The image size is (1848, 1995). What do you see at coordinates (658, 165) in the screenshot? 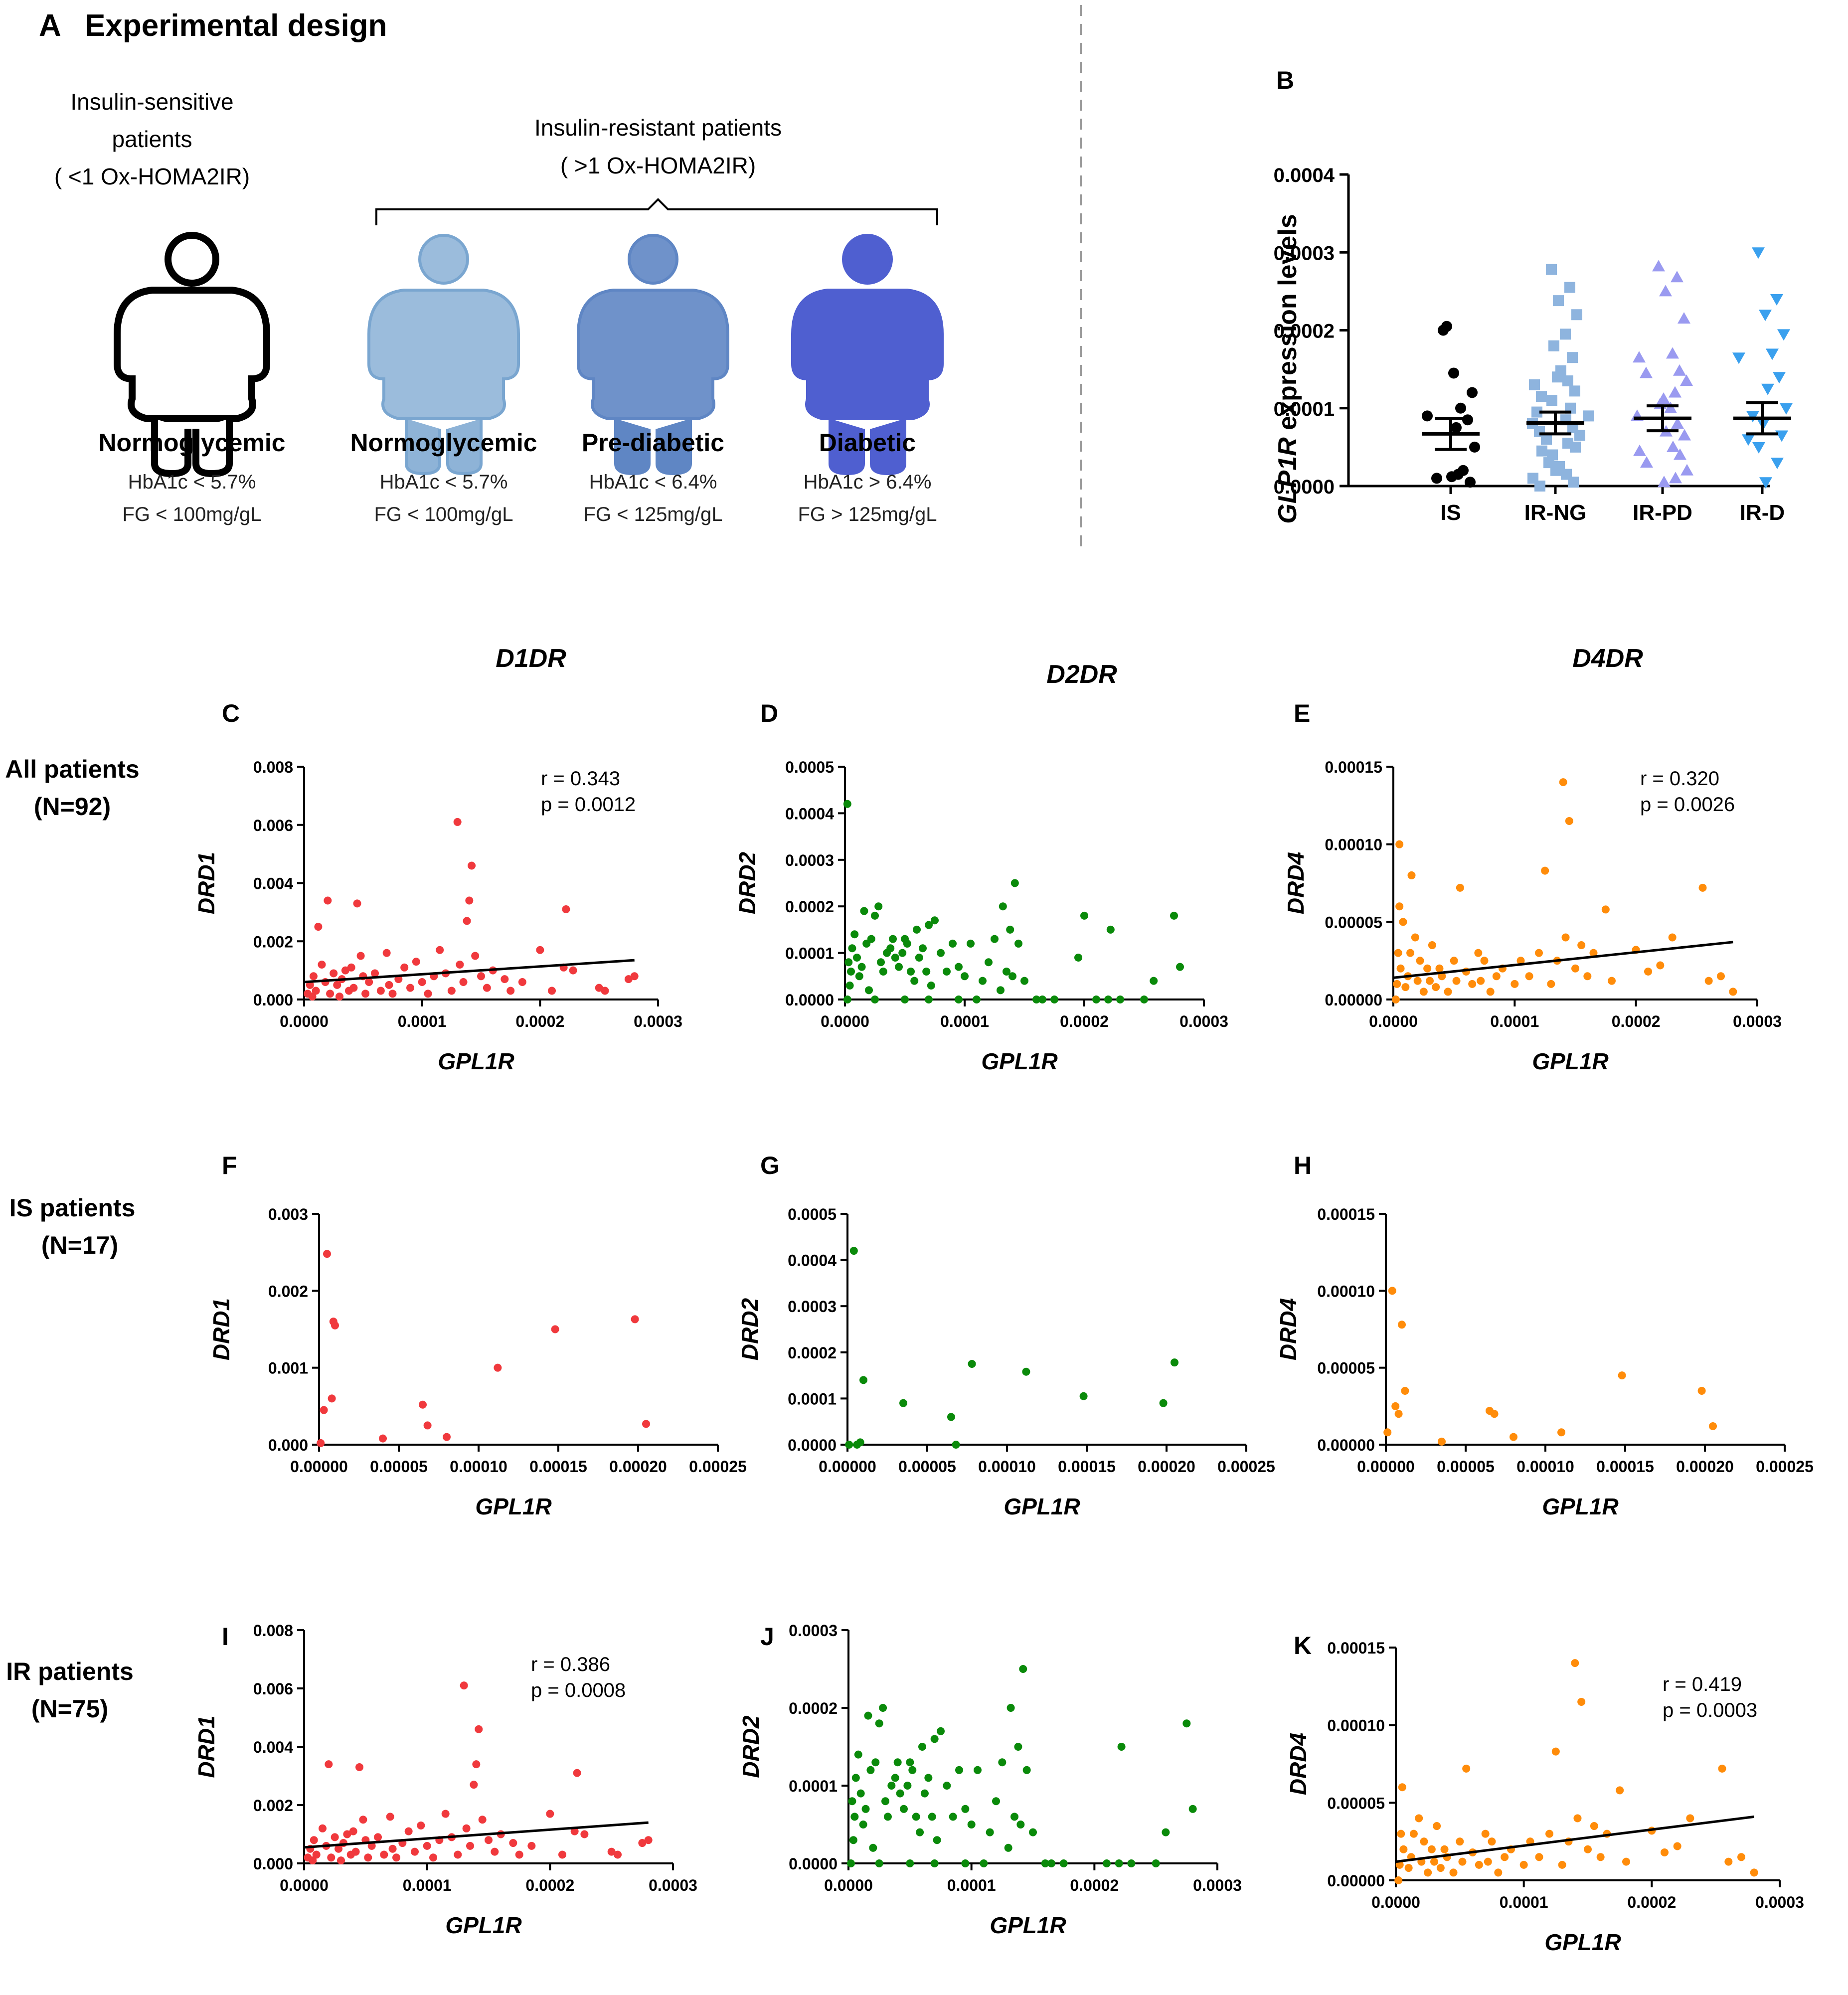
I see `ir-group-line2: ( >1 Ox-HOMA2IR)` at bounding box center [658, 165].